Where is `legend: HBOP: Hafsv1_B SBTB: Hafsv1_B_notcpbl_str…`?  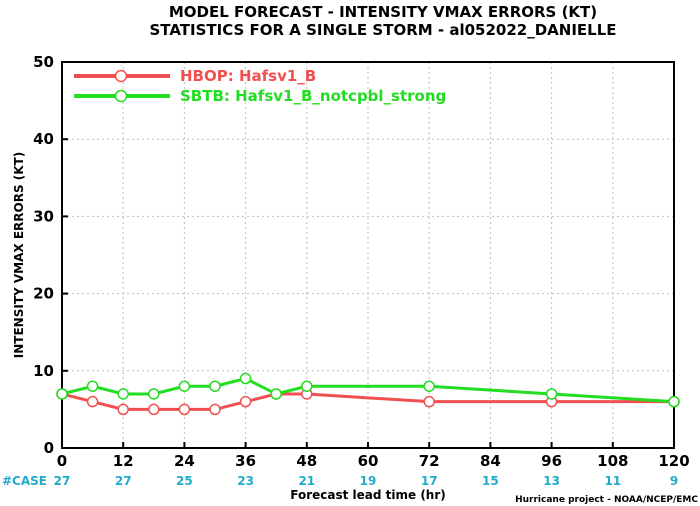
legend: HBOP: Hafsv1_B SBTB: Hafsv1_B_notcpbl_str… is located at coordinates (260, 86).